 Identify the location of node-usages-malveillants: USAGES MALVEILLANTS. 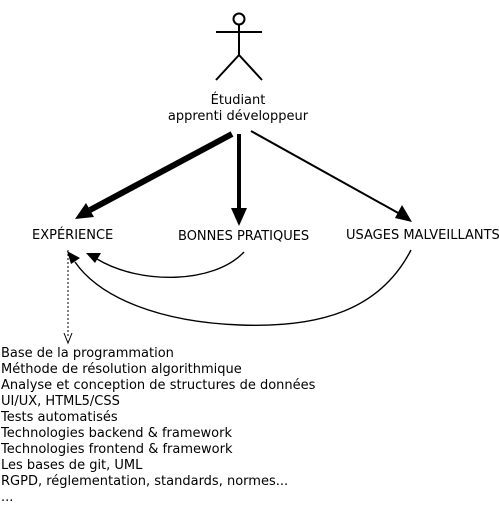
(422, 235).